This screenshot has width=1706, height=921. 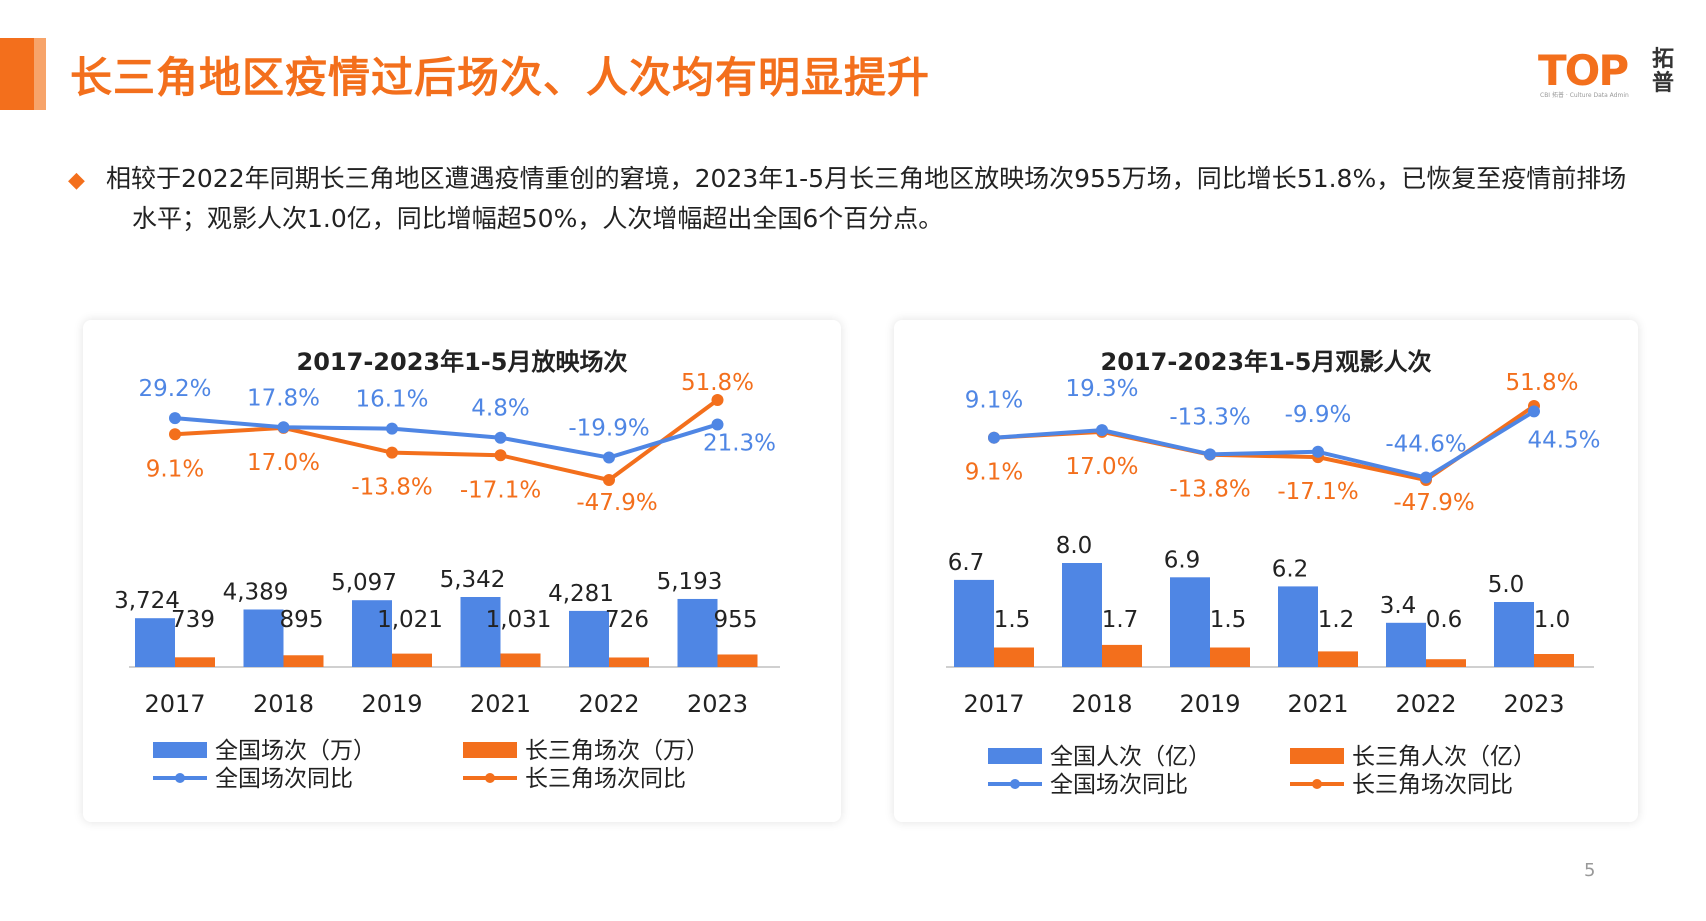 What do you see at coordinates (500, 77) in the screenshot?
I see `page-title: 长三角地区疫情过后场次、人次均有明显提升` at bounding box center [500, 77].